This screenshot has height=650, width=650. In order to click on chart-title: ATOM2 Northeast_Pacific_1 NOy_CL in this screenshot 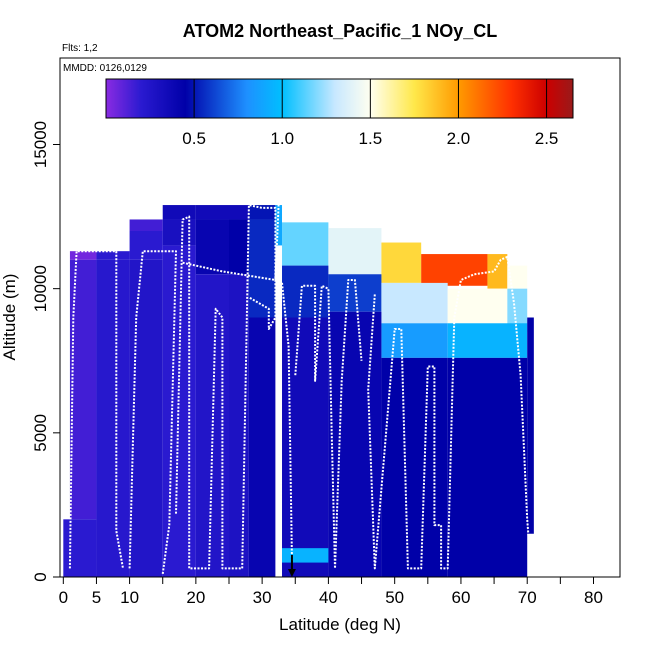, I will do `click(340, 31)`.